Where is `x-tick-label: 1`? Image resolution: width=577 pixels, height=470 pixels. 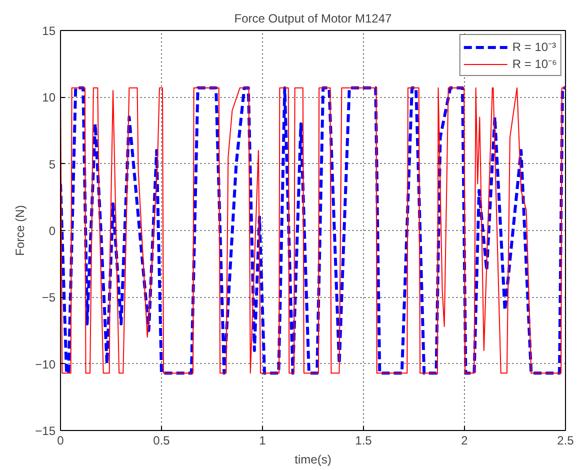 x-tick-label: 1 is located at coordinates (262, 441).